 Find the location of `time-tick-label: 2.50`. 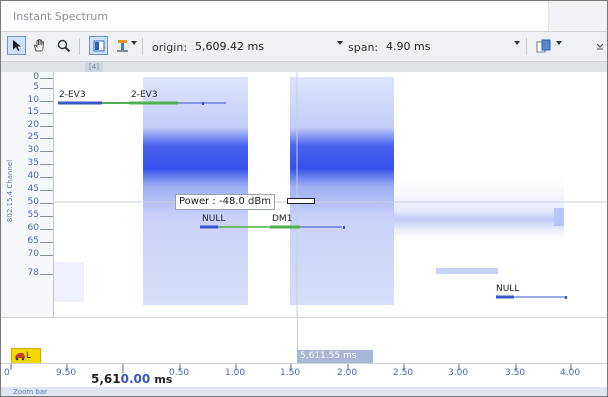

time-tick-label: 2.50 is located at coordinates (403, 373).